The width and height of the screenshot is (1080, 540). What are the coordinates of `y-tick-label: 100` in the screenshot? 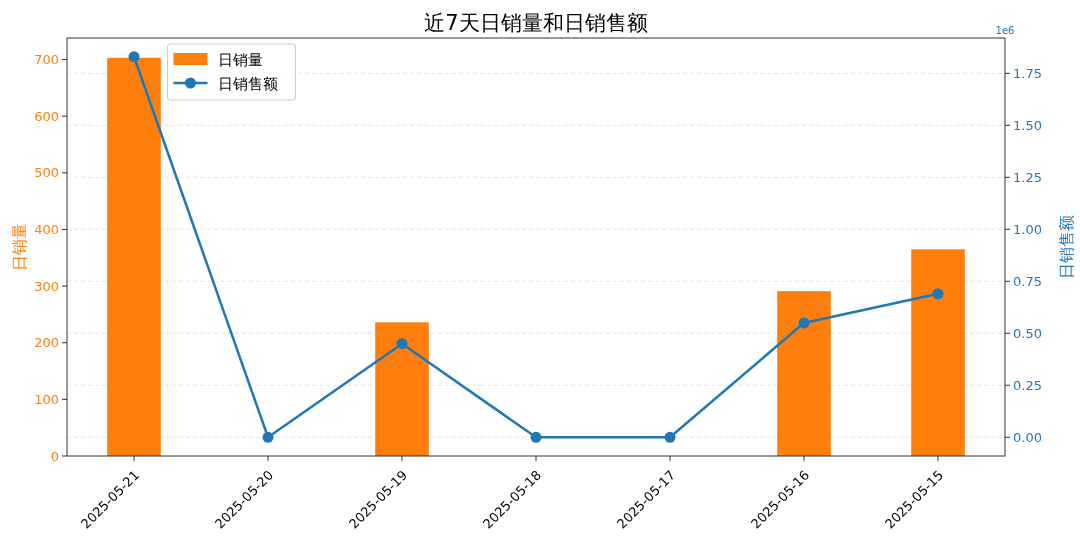 It's located at (46, 399).